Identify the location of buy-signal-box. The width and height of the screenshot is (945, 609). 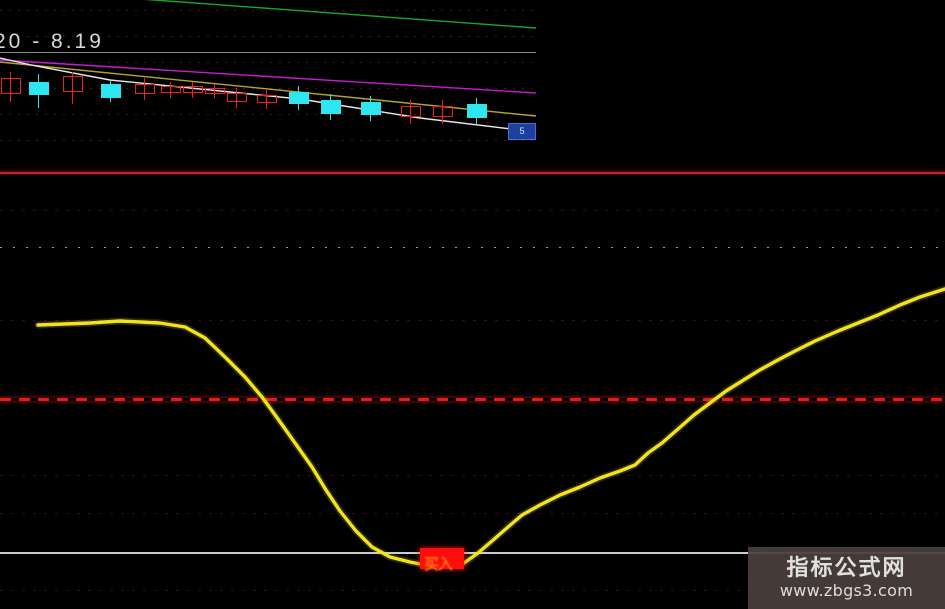
(442, 558).